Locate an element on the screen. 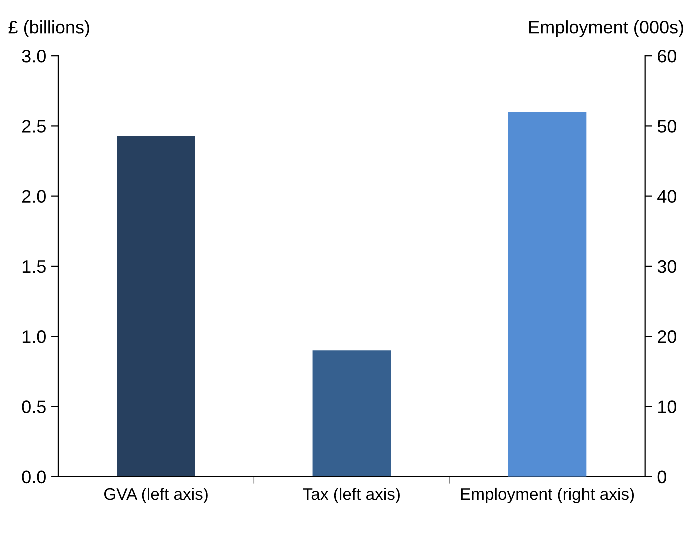 This screenshot has height=534, width=688. y-axis-title: £ (billions) is located at coordinates (49, 29).